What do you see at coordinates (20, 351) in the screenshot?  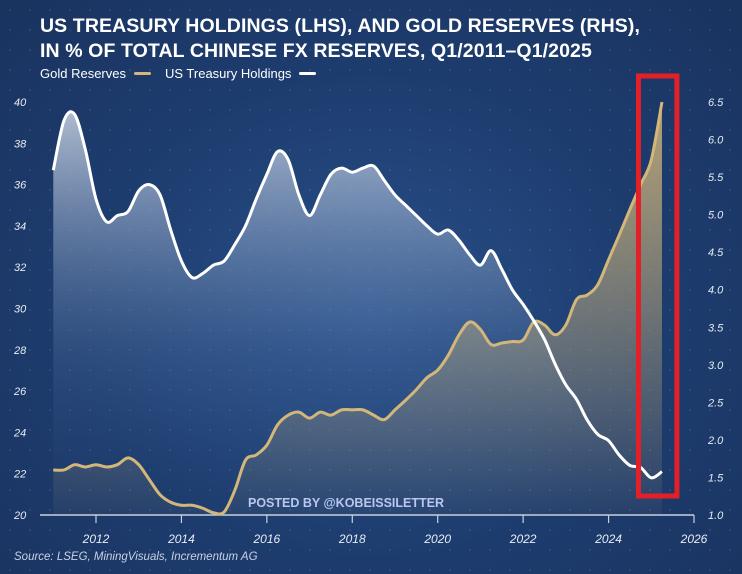 I see `y-left-tick-label: 28` at bounding box center [20, 351].